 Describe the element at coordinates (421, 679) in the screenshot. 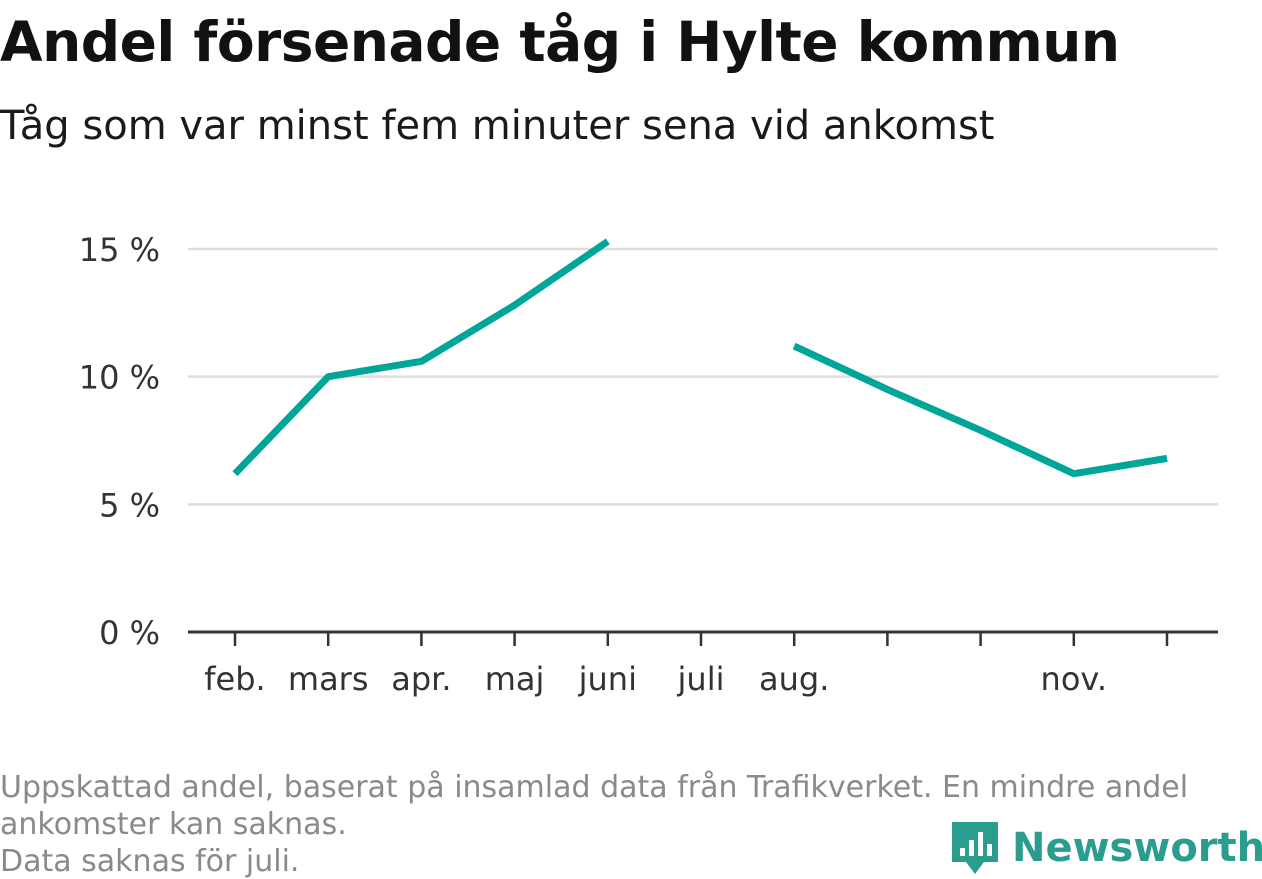

I see `x-tick-label-2: apr.` at that location.